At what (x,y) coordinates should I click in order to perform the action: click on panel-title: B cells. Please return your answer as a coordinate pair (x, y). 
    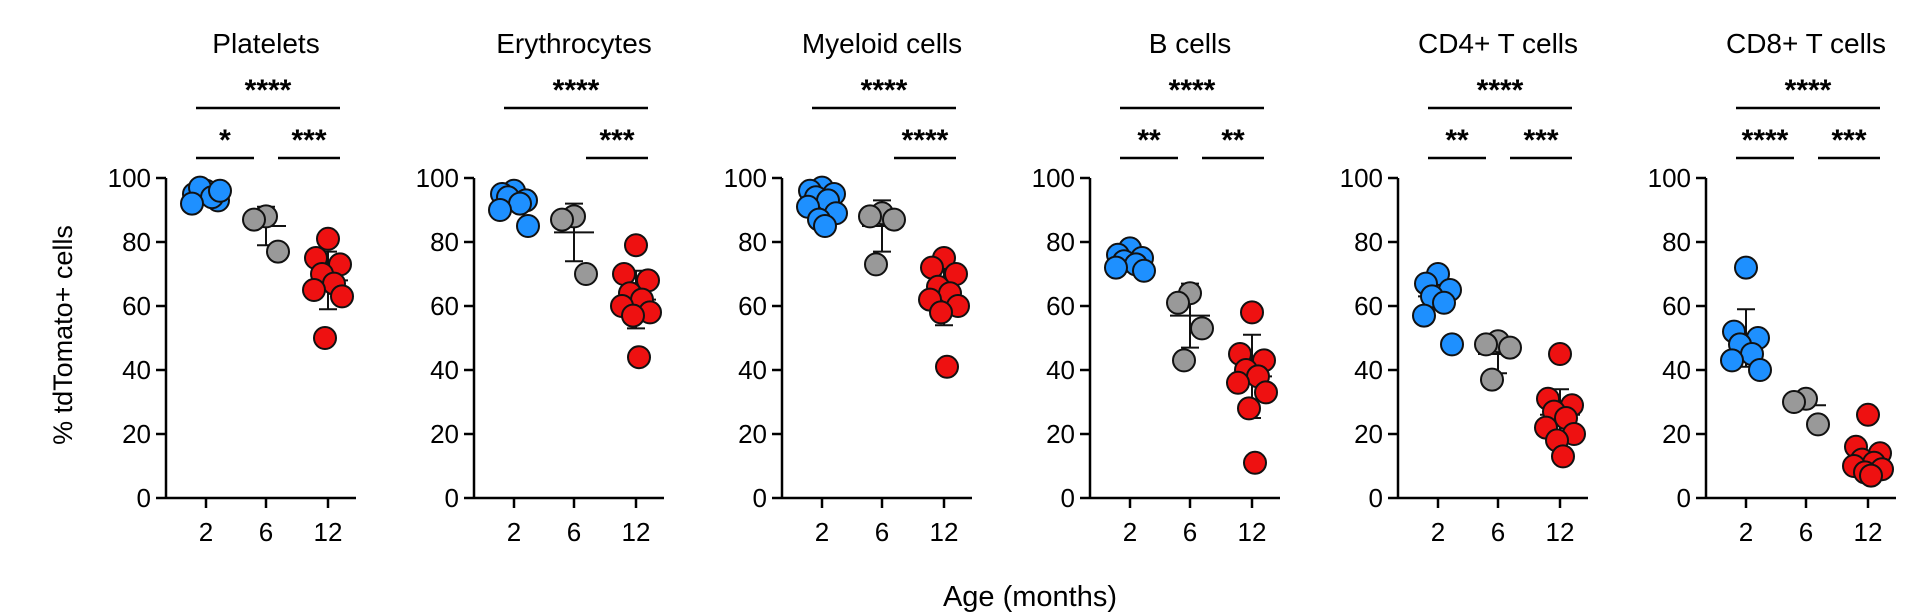
    Looking at the image, I should click on (1190, 43).